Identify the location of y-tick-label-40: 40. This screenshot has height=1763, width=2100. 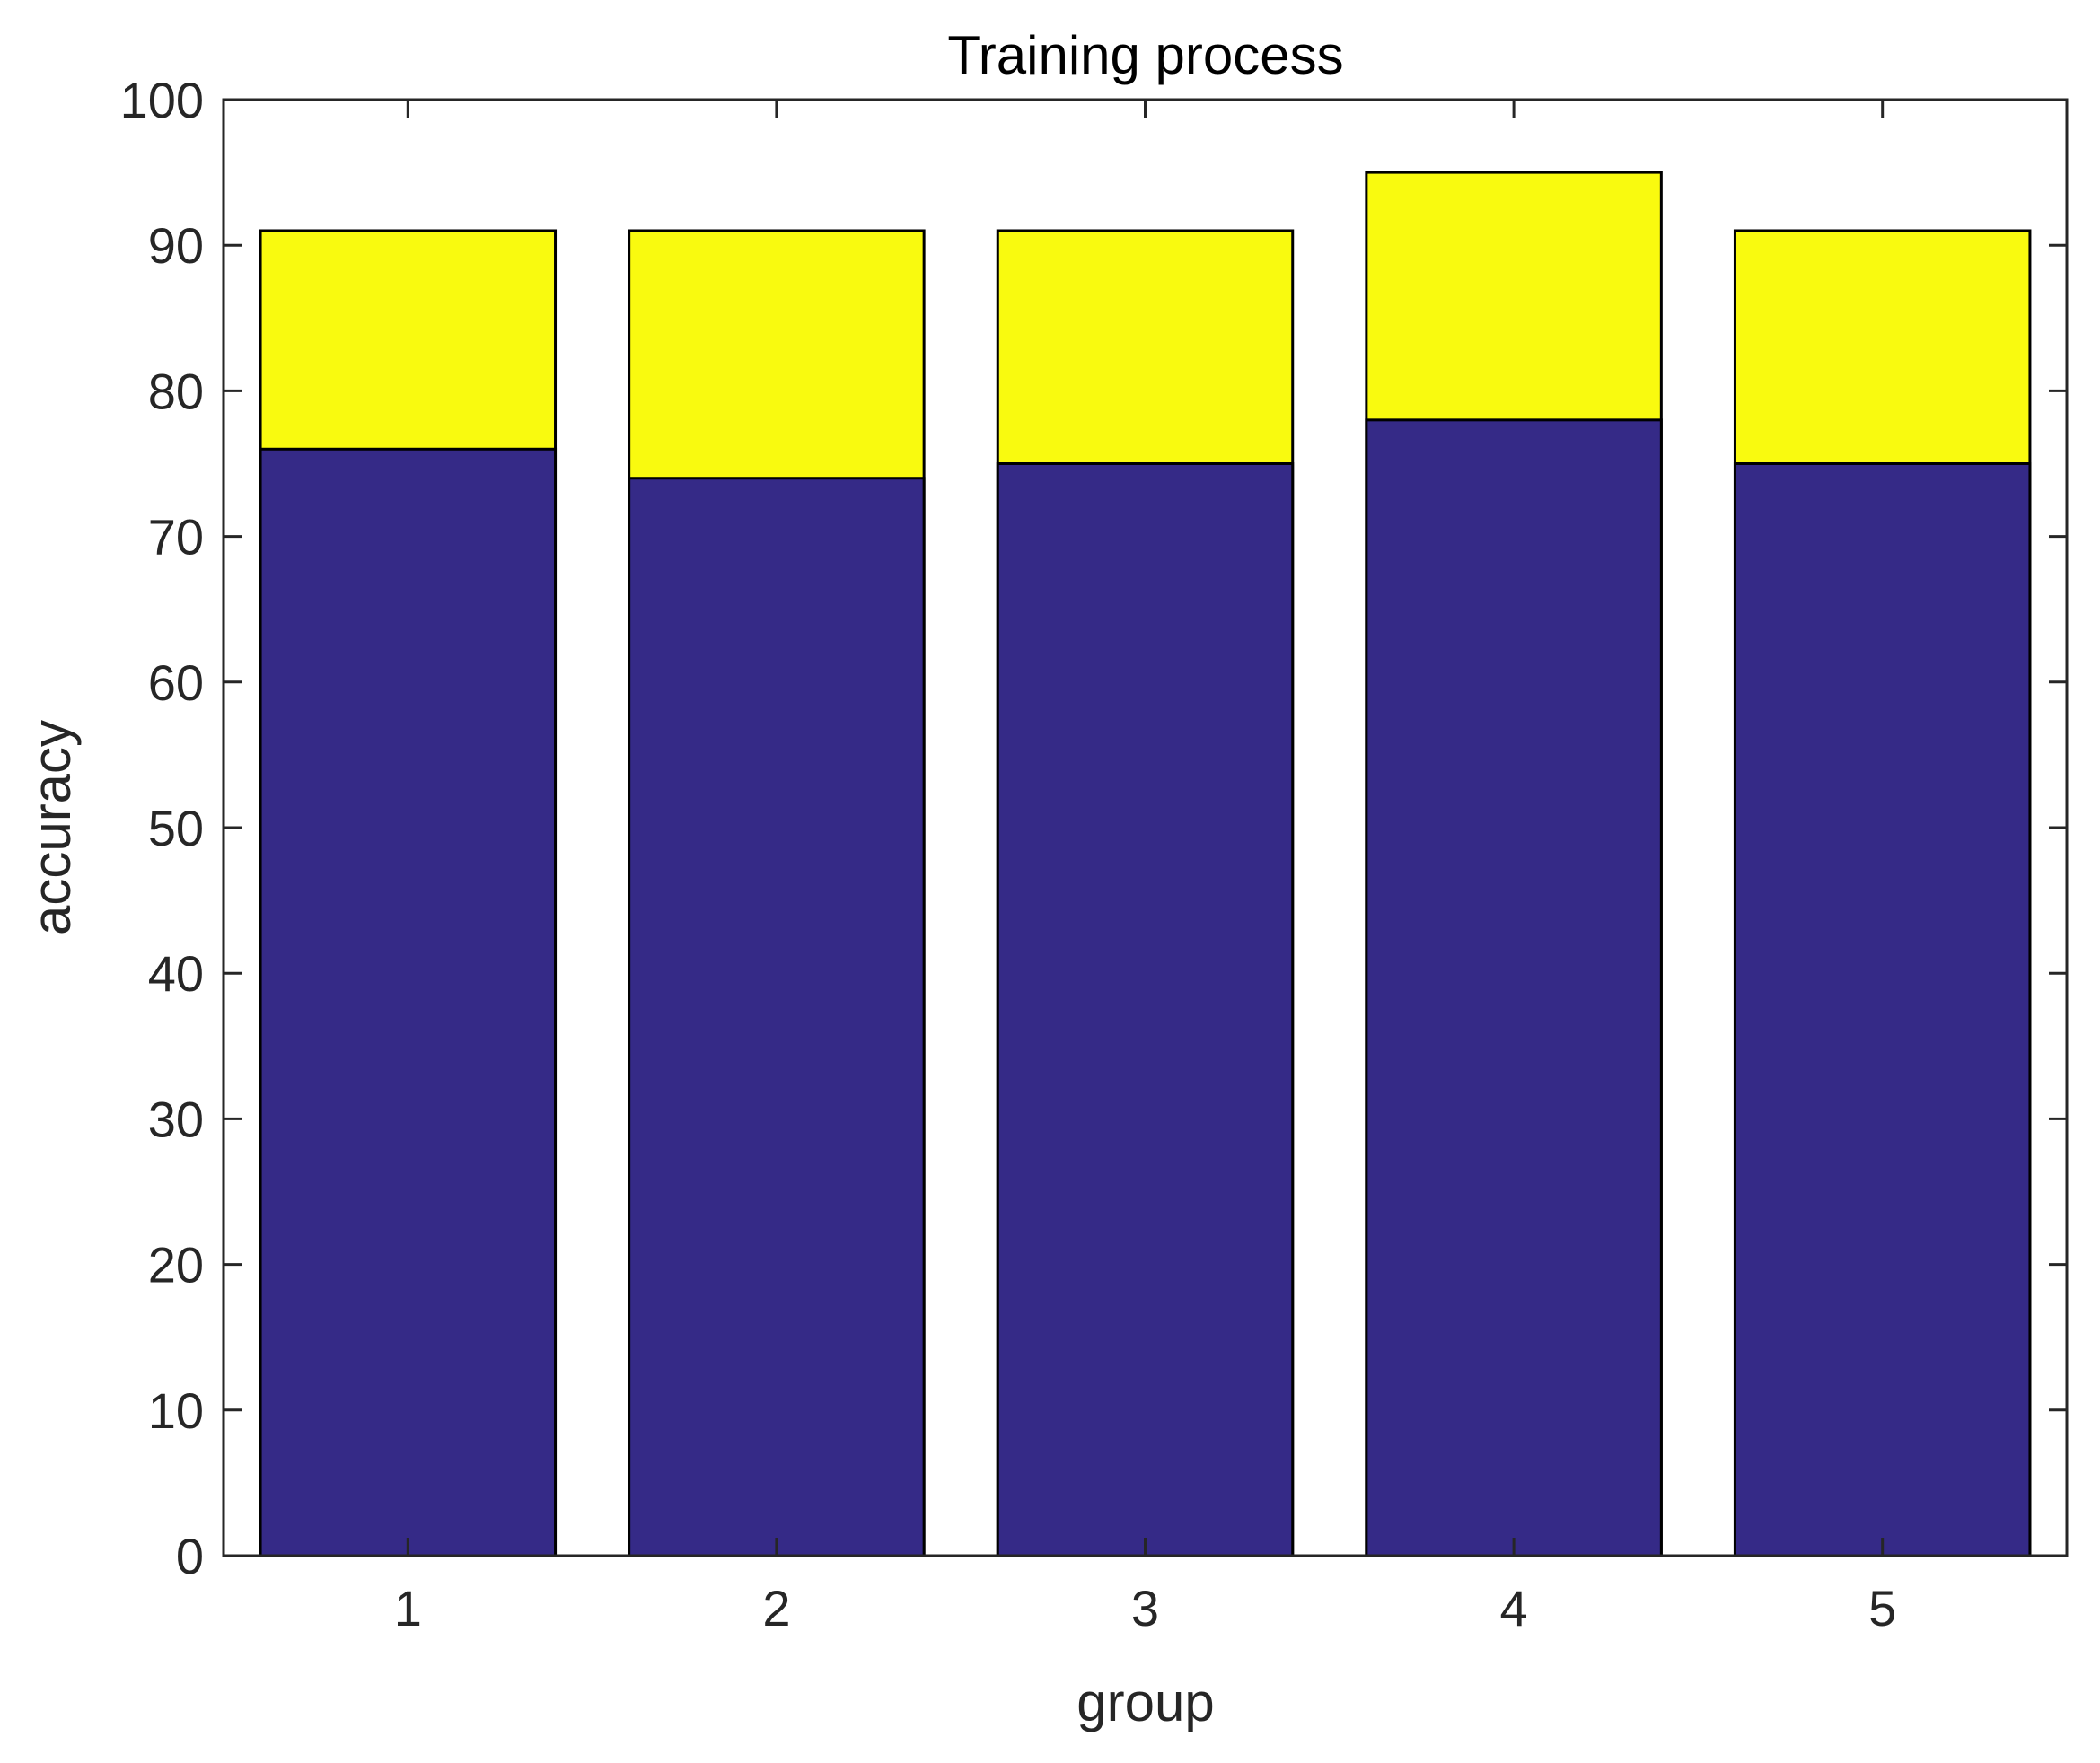
(176, 973).